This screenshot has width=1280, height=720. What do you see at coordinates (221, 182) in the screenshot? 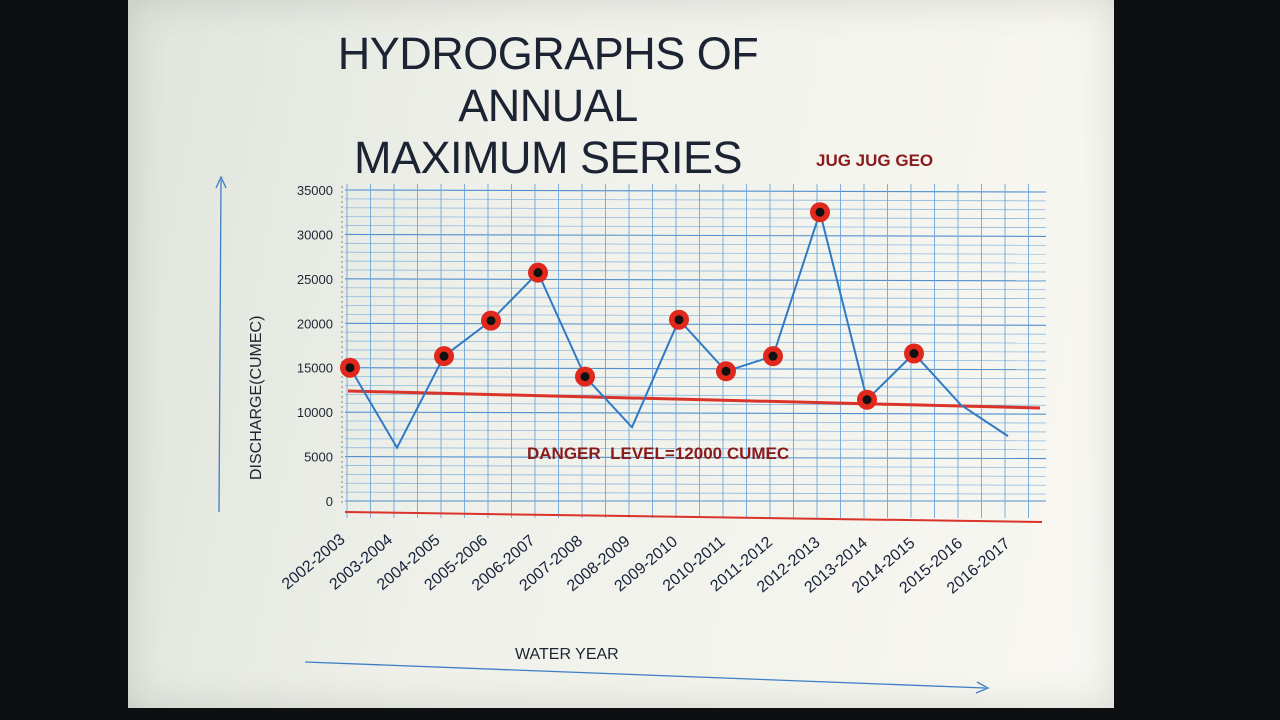
I see `y-axis-arrow-head` at bounding box center [221, 182].